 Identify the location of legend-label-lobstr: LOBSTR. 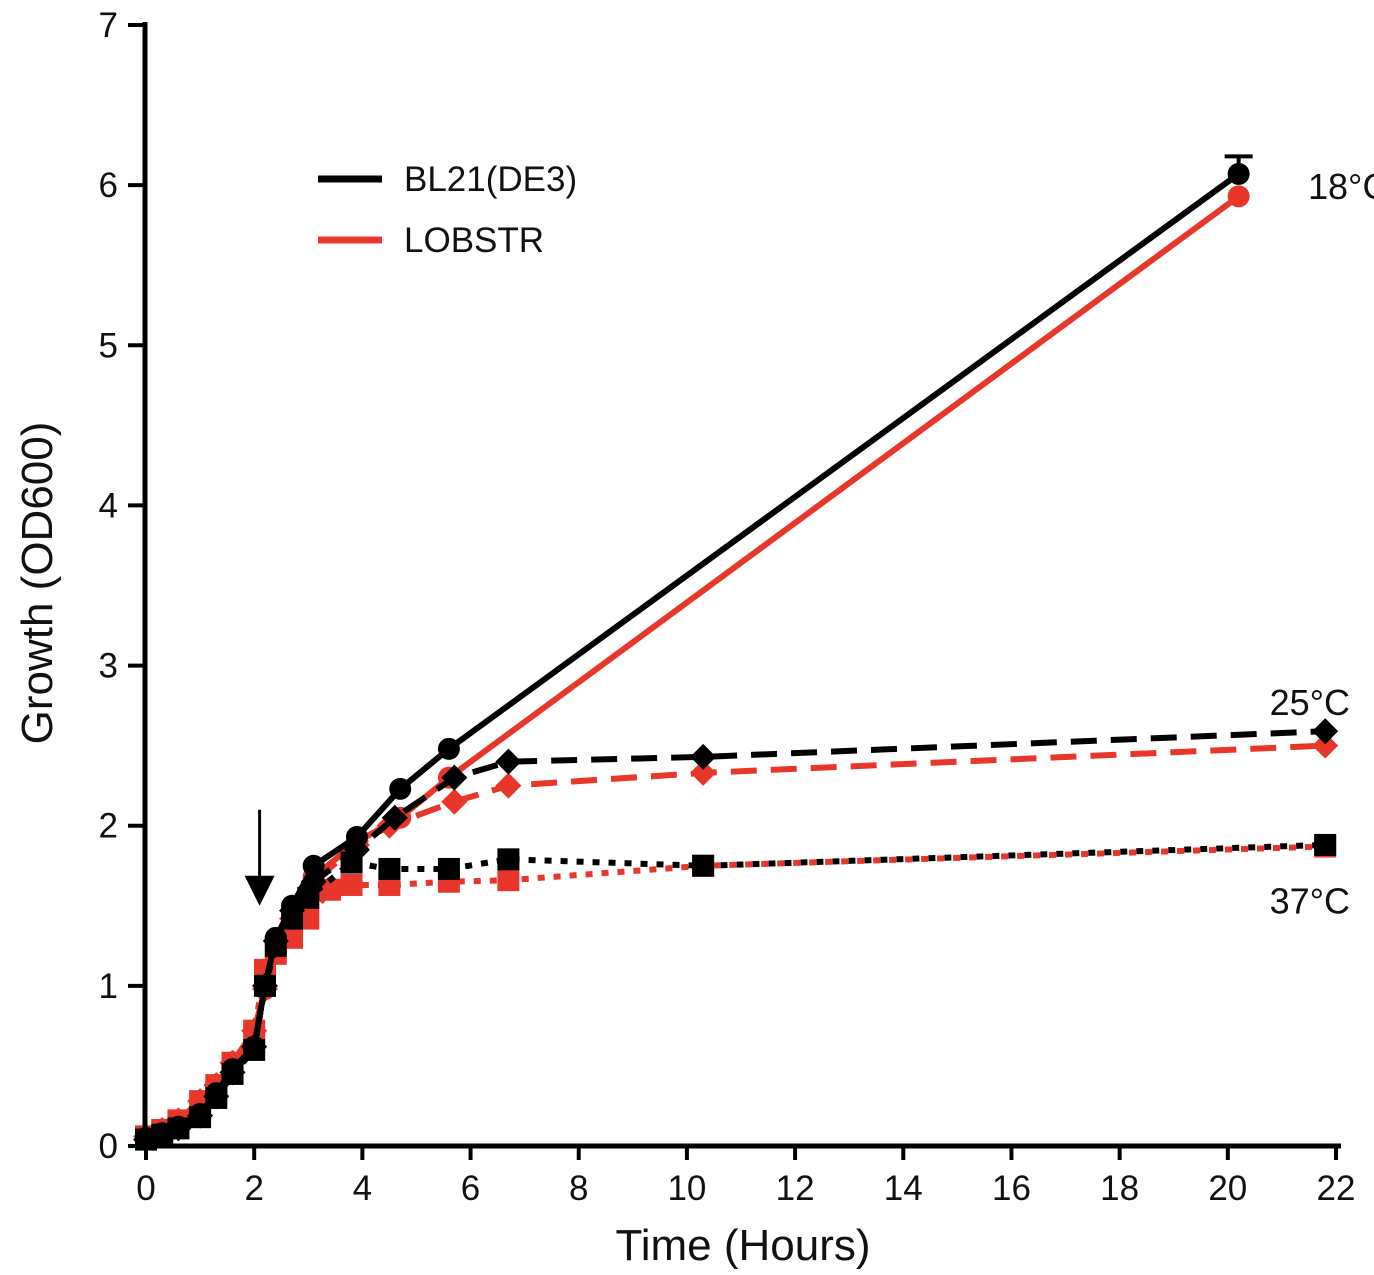
(474, 240).